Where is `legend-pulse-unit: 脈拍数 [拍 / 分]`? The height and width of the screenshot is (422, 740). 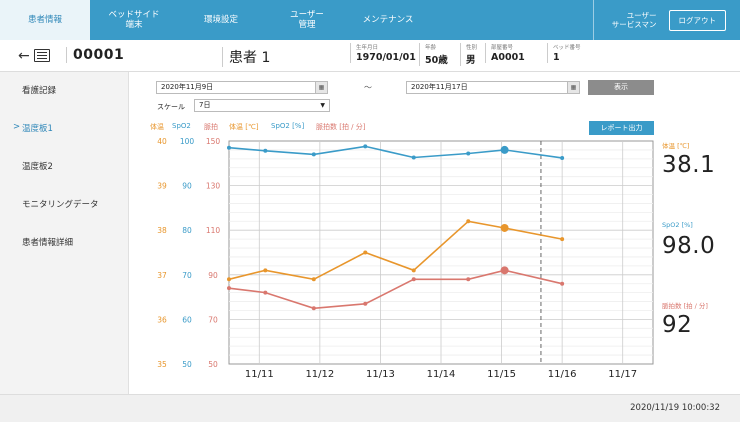 legend-pulse-unit: 脈拍数 [拍 / 分] is located at coordinates (341, 127).